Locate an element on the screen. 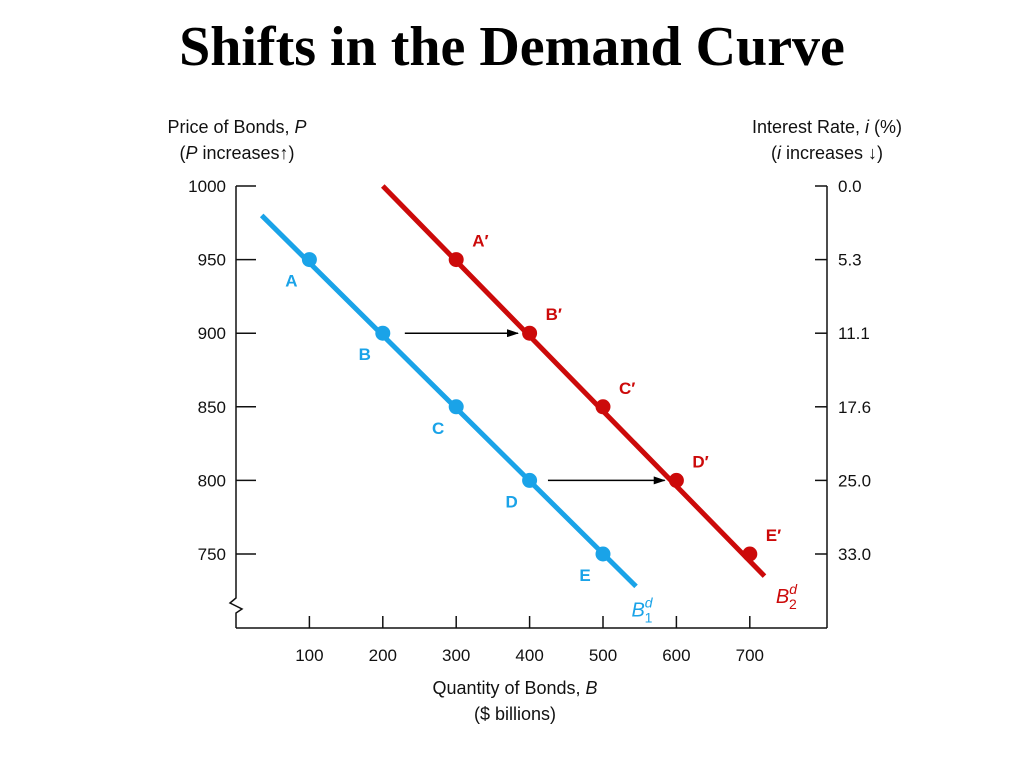 The height and width of the screenshot is (768, 1024). x-axis-title-line2: ($ billions) is located at coordinates (515, 714).